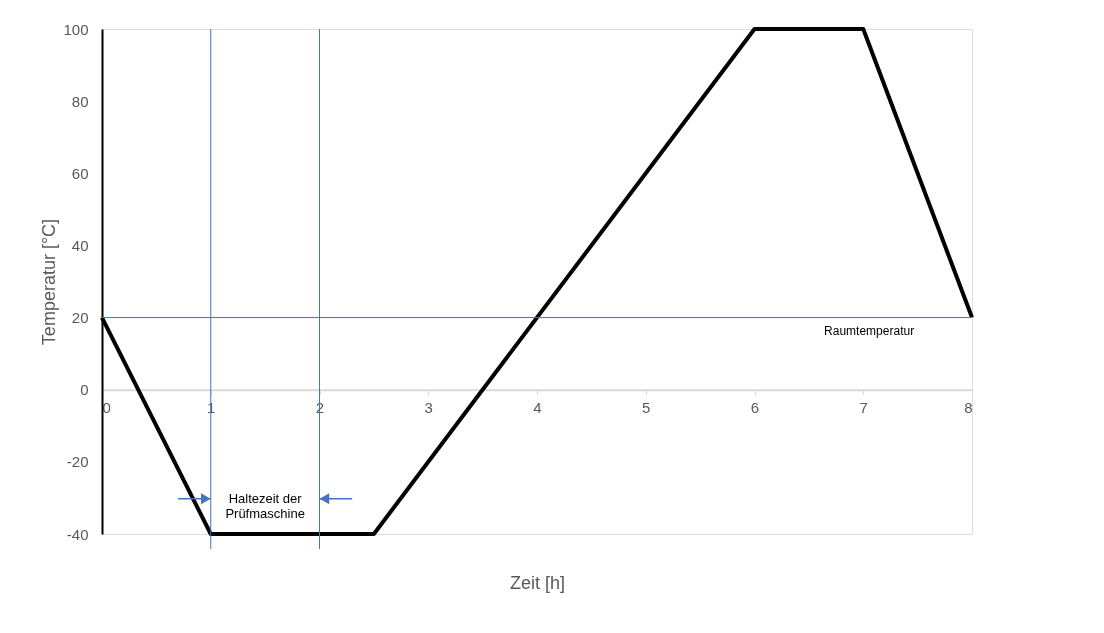 Image resolution: width=1104 pixels, height=633 pixels. I want to click on y-tick-label: 80, so click(80, 101).